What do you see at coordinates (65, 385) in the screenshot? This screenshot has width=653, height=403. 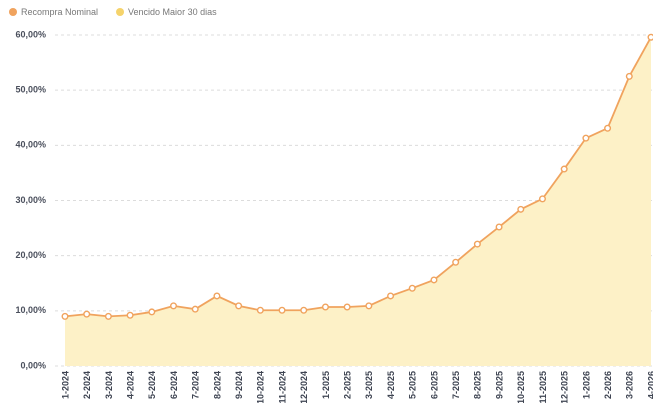 I see `x-tick-label: 1-2024` at bounding box center [65, 385].